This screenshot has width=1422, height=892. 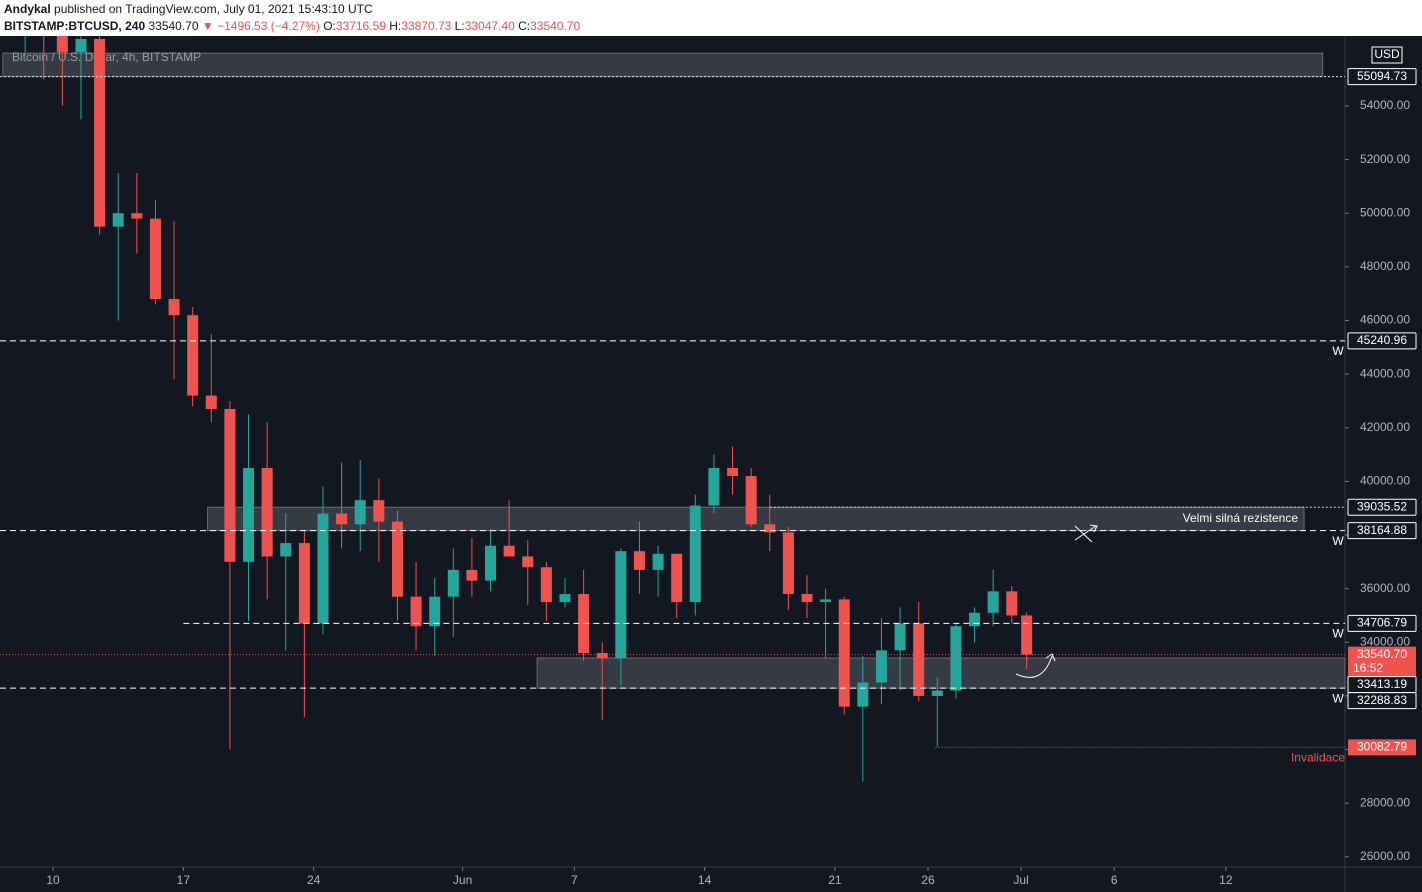 I want to click on change: ▼ −1496.53 (−4.27%), so click(x=260, y=26).